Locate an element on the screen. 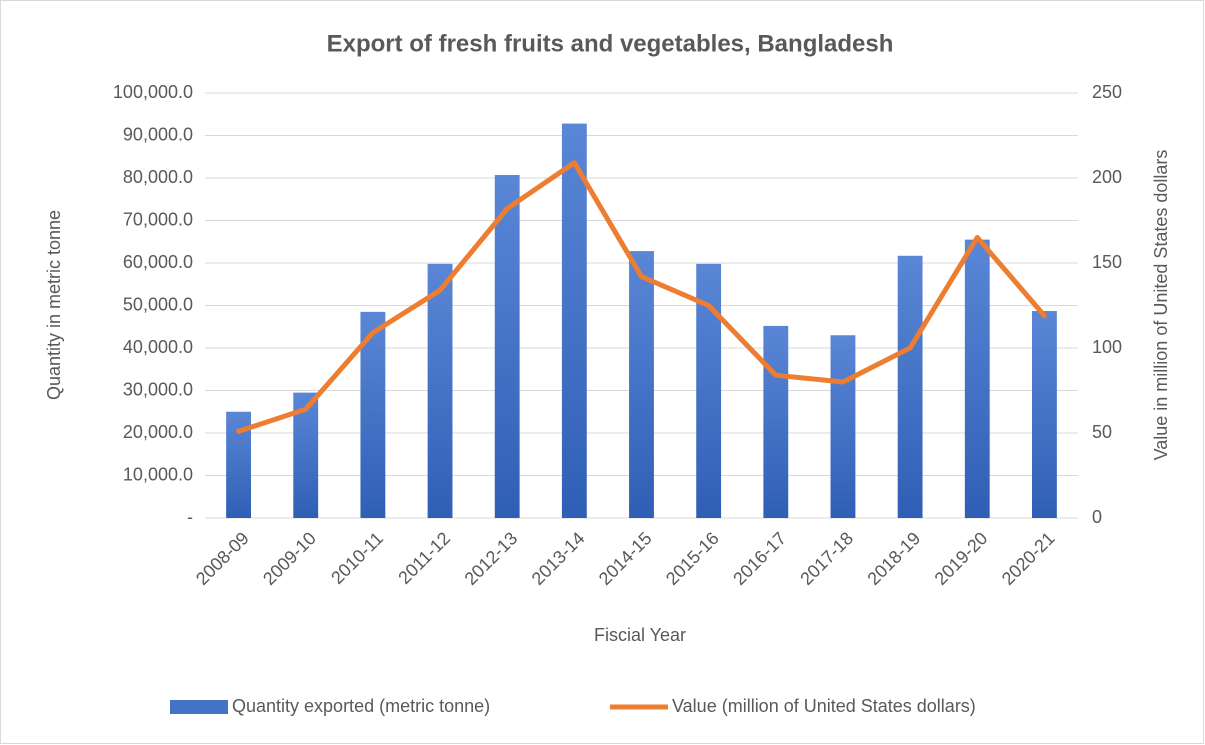 This screenshot has height=745, width=1205. y-tick-label: 70,000.0 is located at coordinates (158, 219).